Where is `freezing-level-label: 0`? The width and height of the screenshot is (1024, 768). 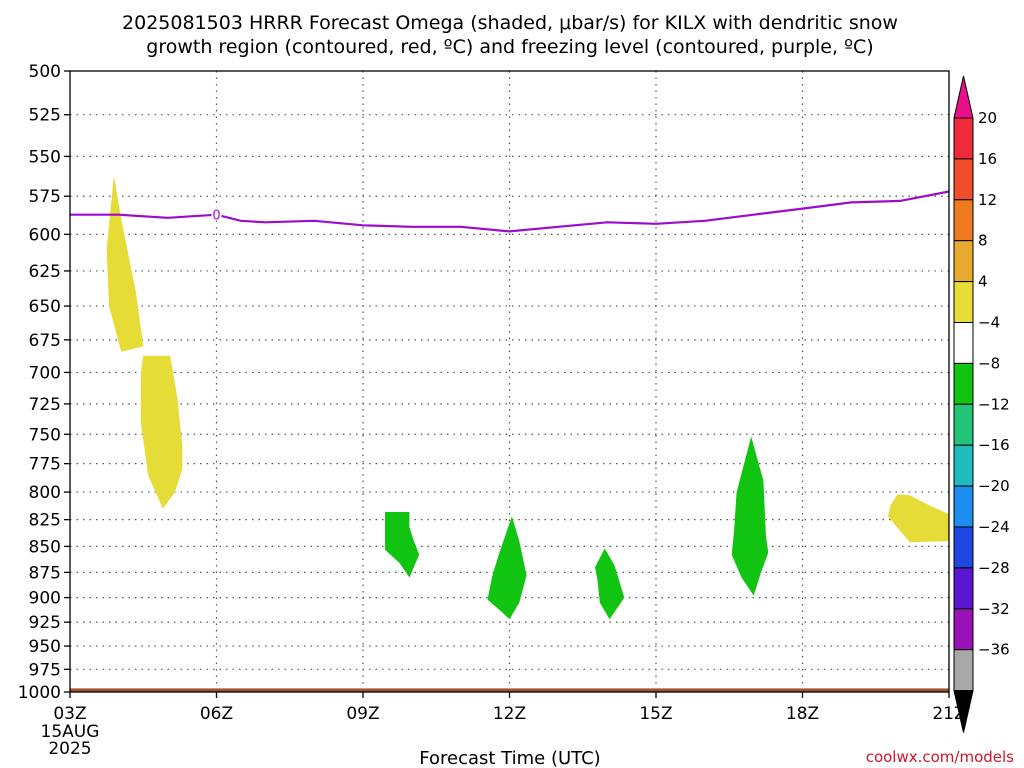
freezing-level-label: 0 is located at coordinates (216, 216).